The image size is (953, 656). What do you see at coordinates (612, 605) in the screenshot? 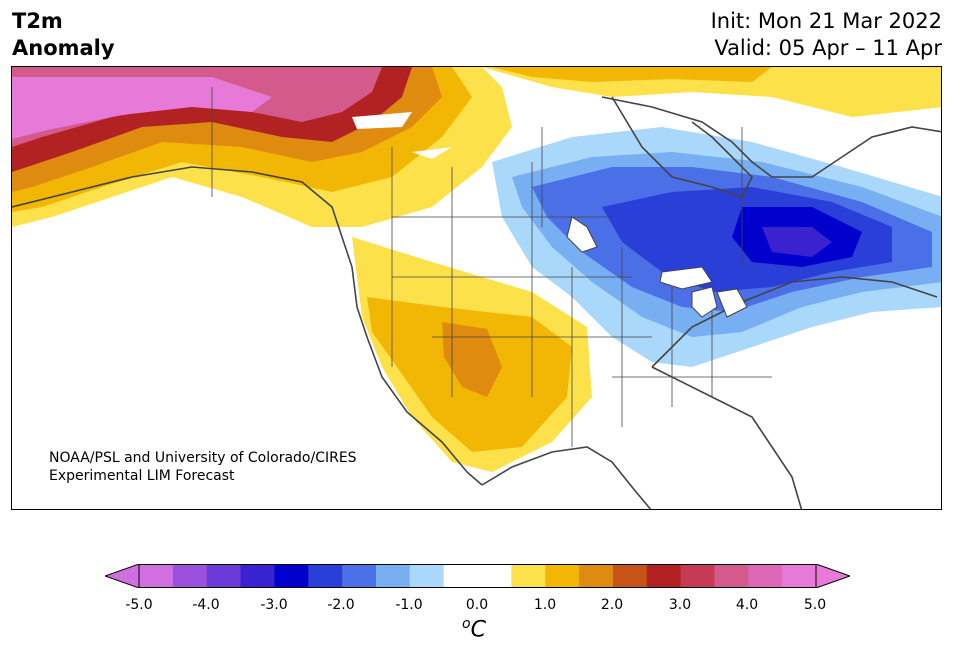
I see `tick-label: 2.0` at bounding box center [612, 605].